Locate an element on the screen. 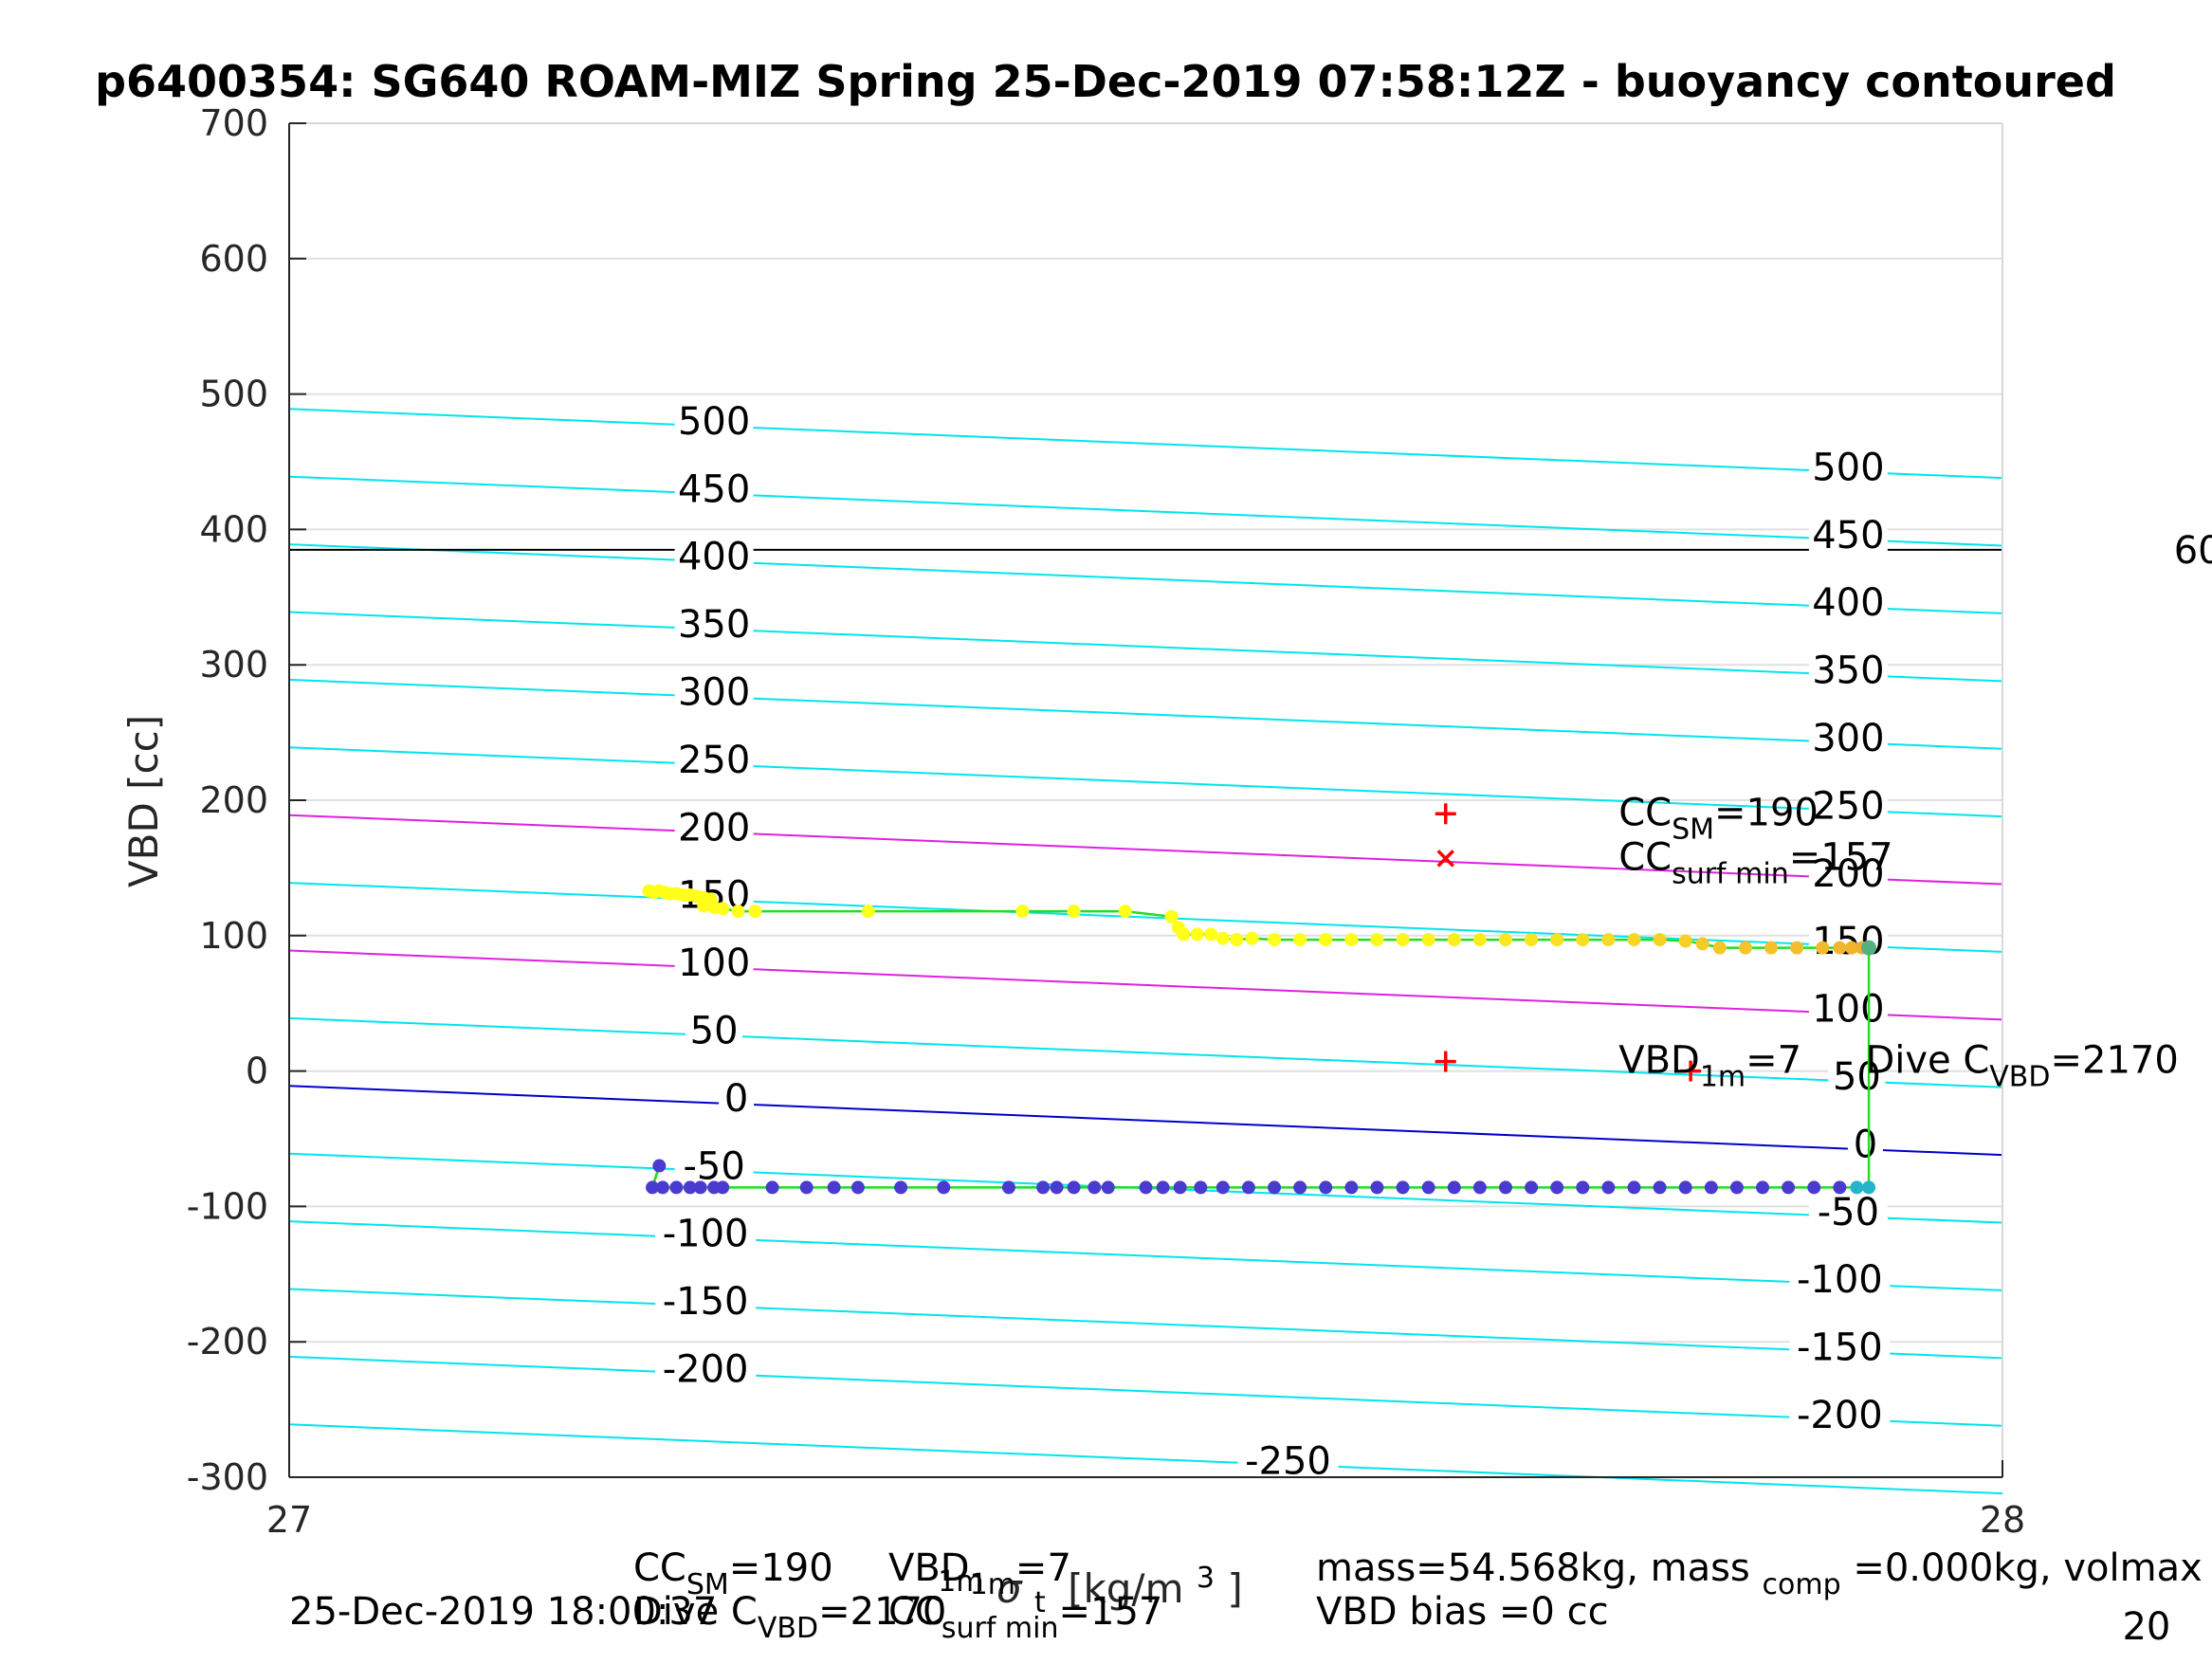 This screenshot has width=2212, height=1664. footer-date: 25-Dec-2019 18:00:37 is located at coordinates (503, 1612).